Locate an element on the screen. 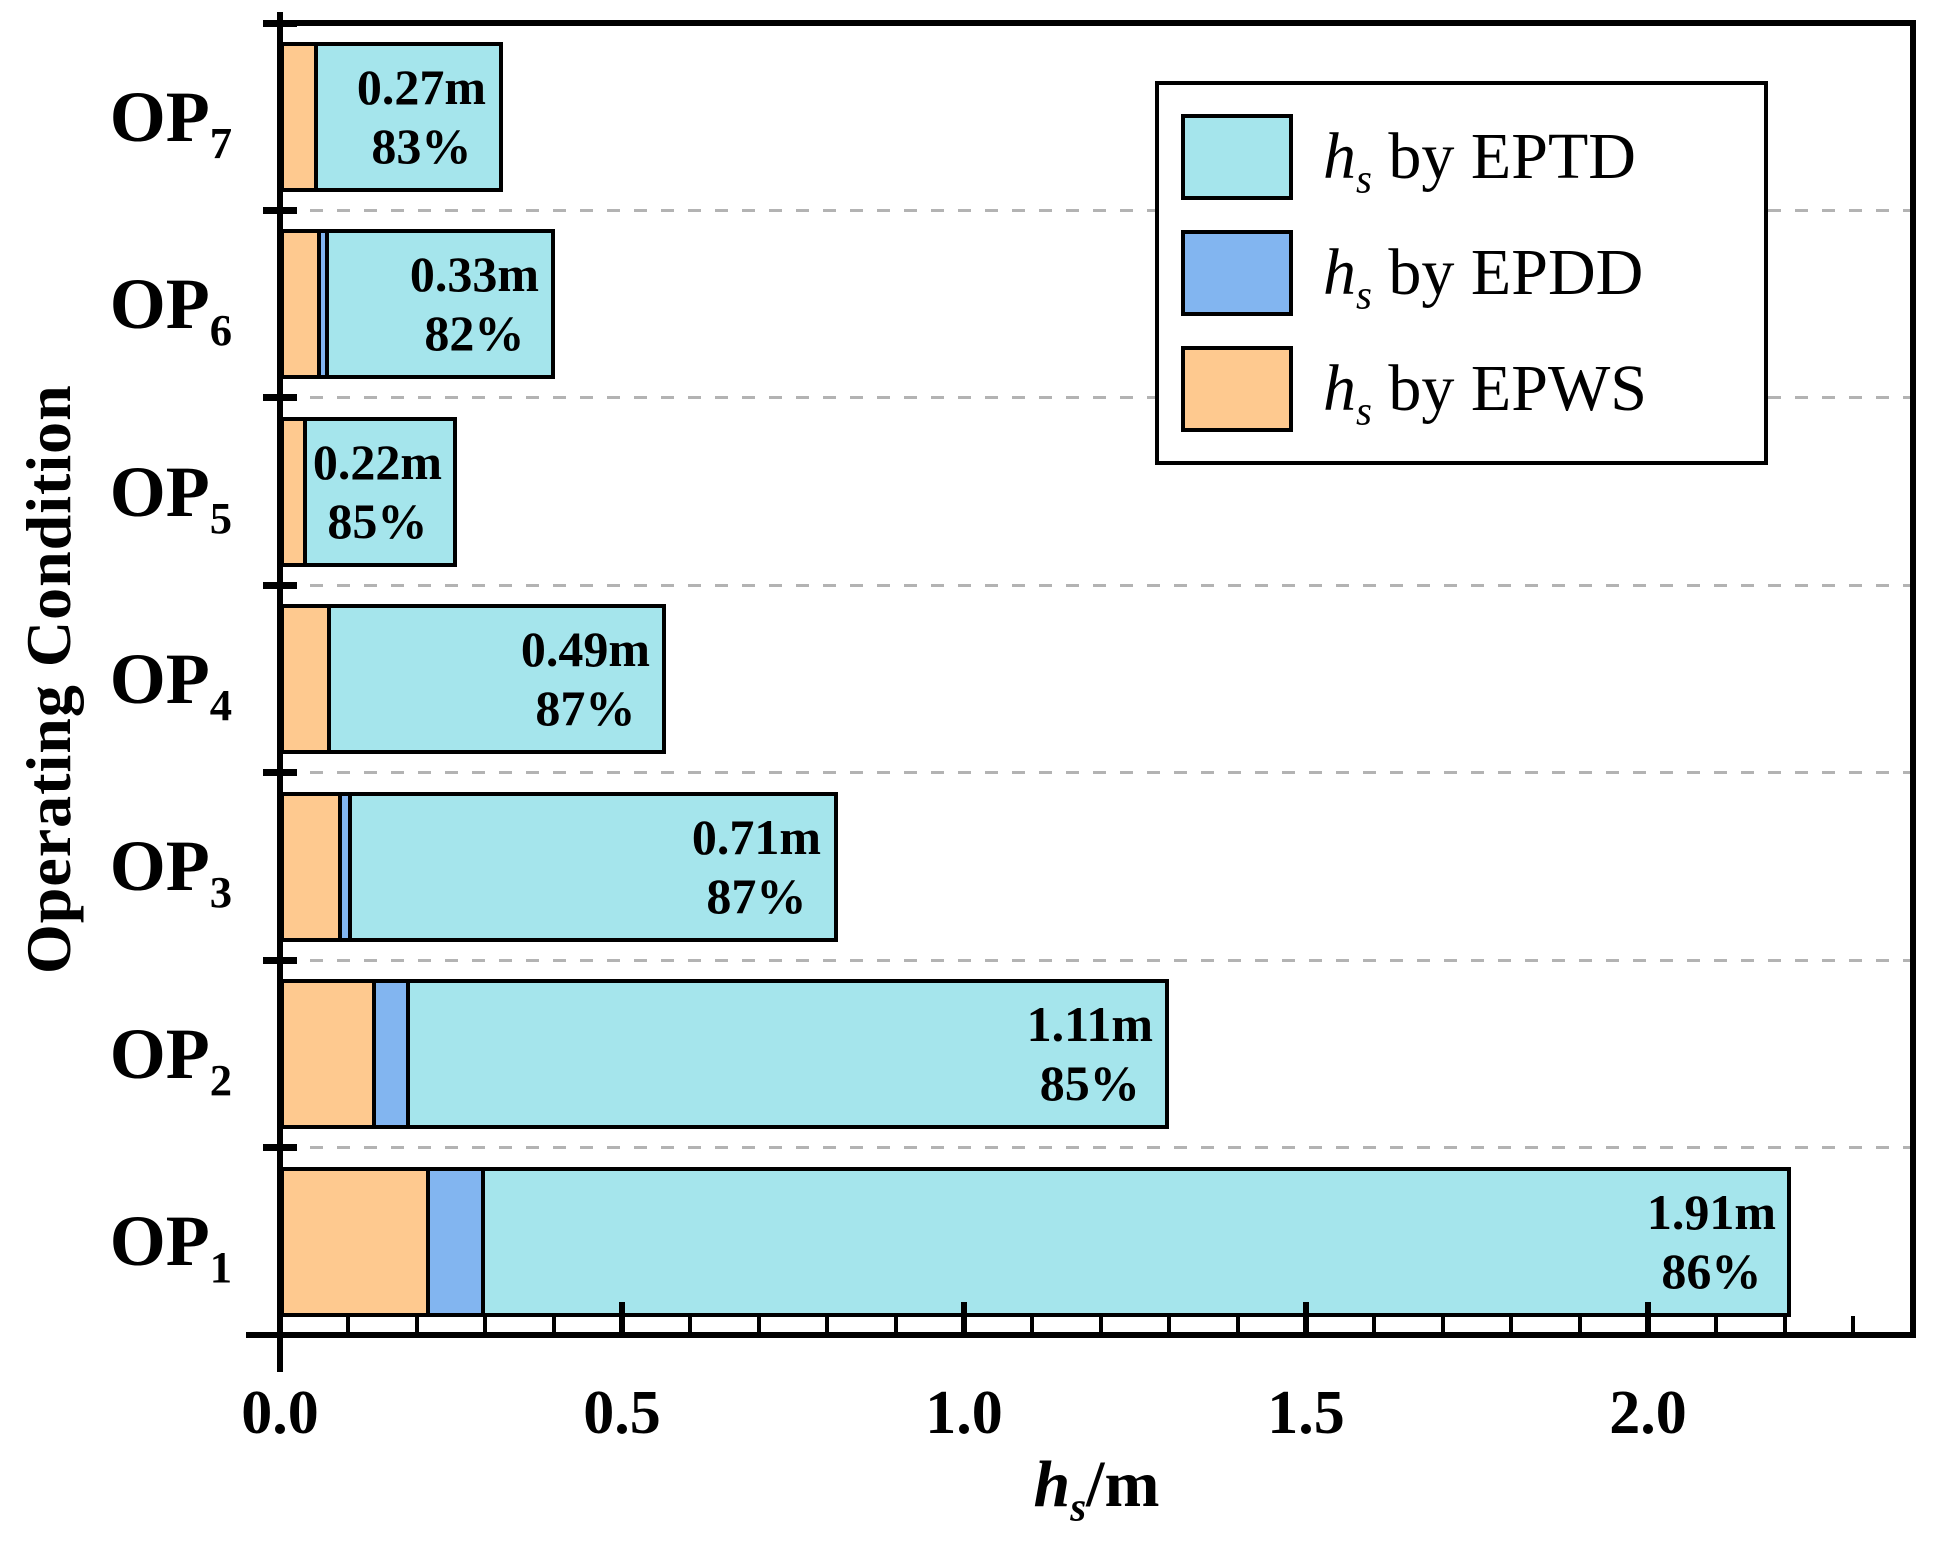  x-tick-label-2.0: 2.0 is located at coordinates (1648, 1413).